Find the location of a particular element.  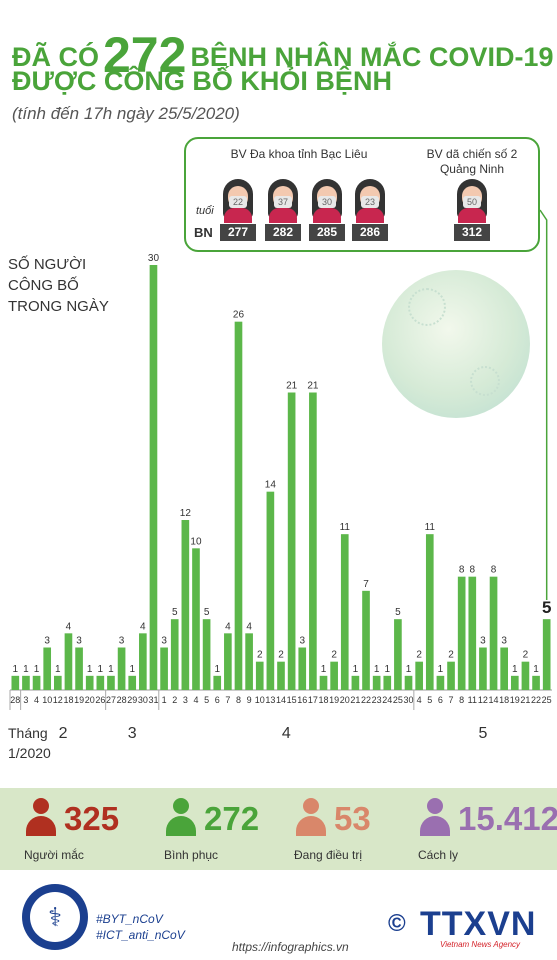

x-tick-label: 14 is located at coordinates (494, 700).